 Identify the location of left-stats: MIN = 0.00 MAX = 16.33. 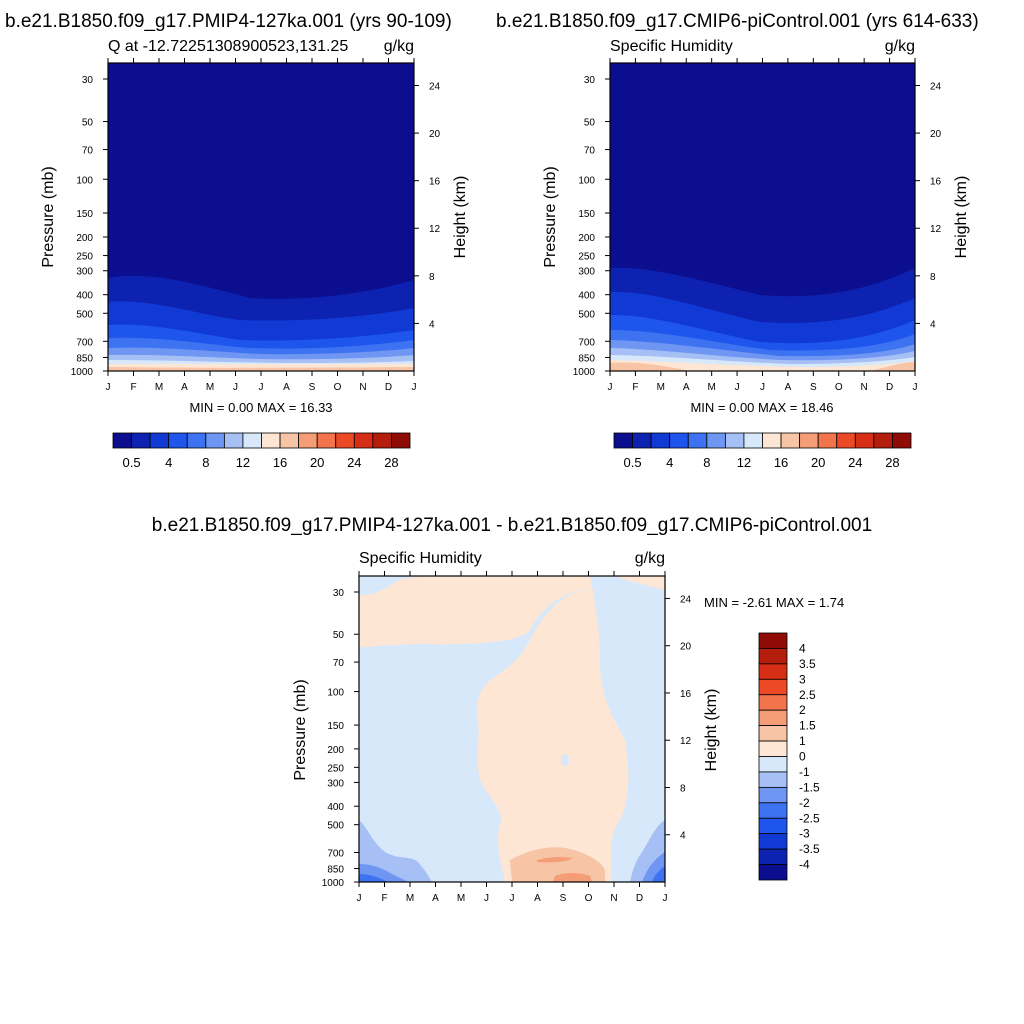
(260, 407).